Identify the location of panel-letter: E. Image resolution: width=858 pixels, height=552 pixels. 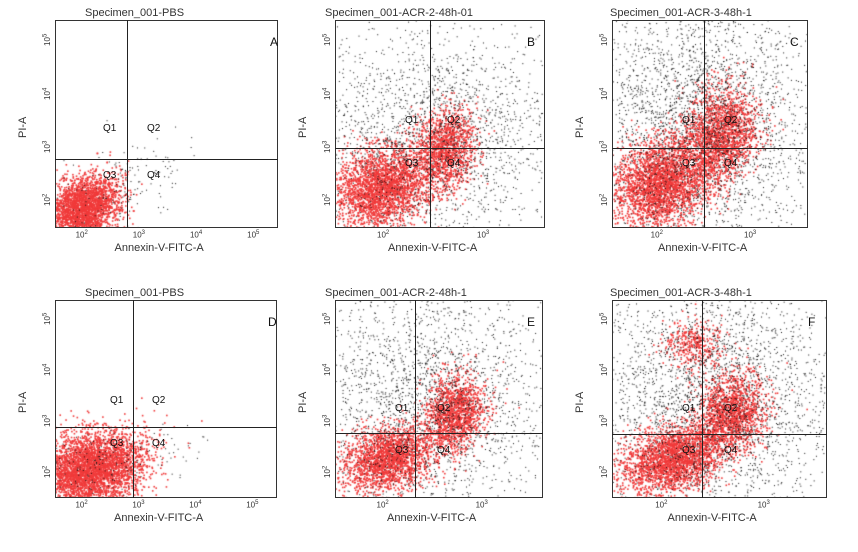
(531, 322).